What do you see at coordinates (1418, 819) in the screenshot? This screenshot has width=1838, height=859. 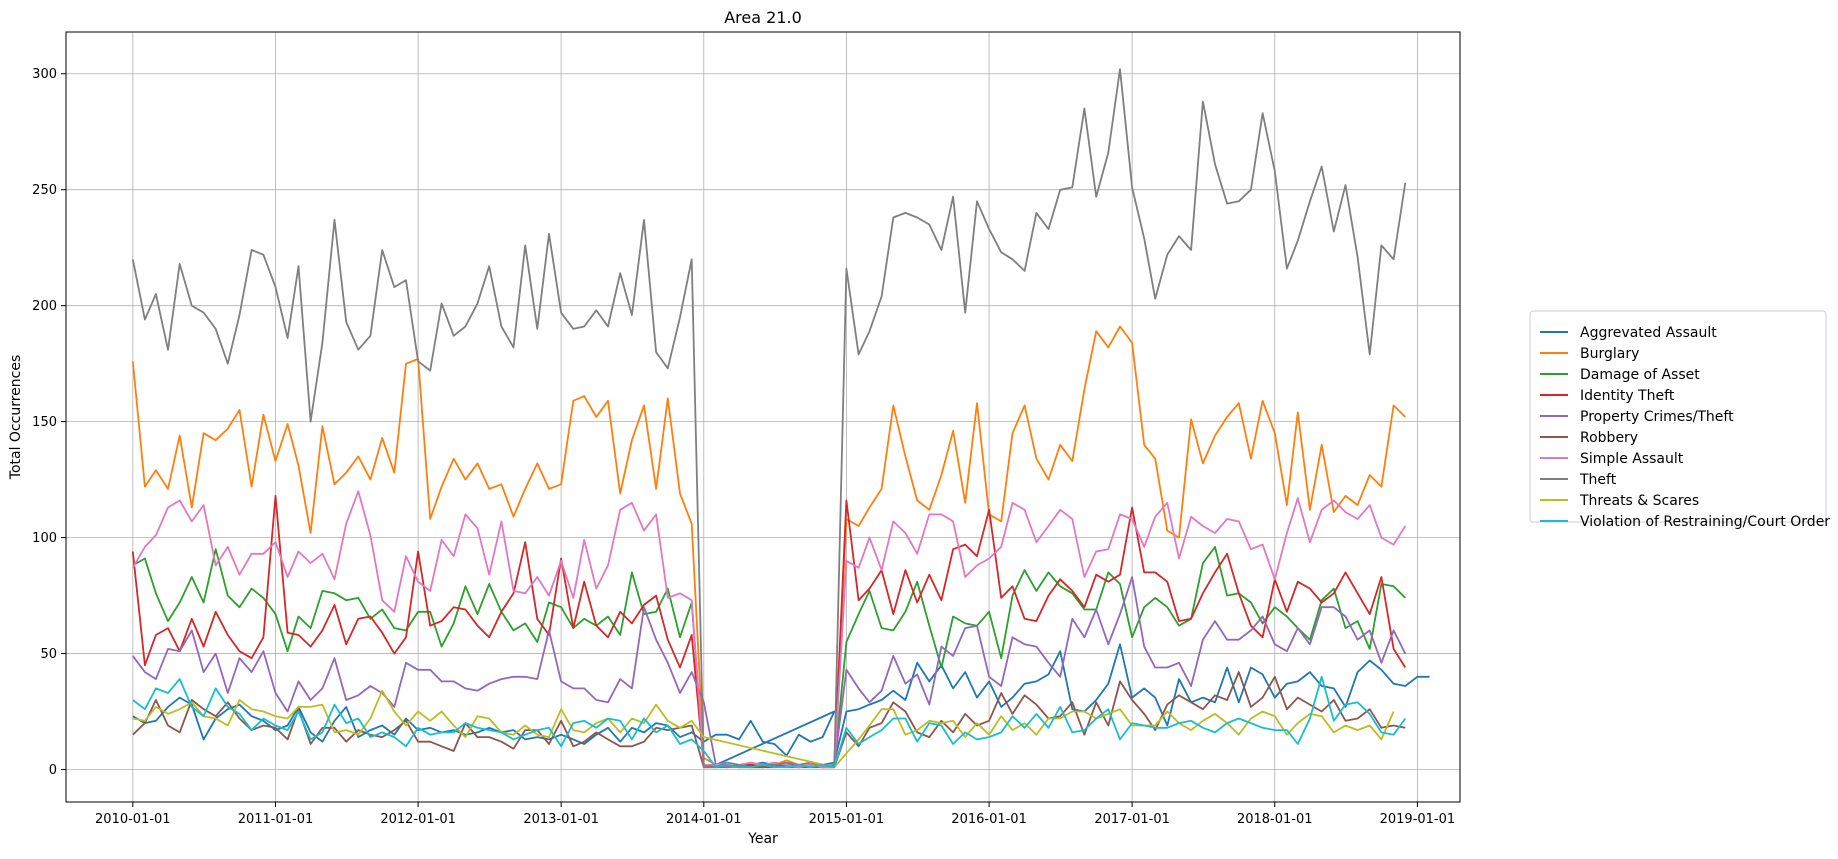 I see `x-tick-label: 2019-01-01` at bounding box center [1418, 819].